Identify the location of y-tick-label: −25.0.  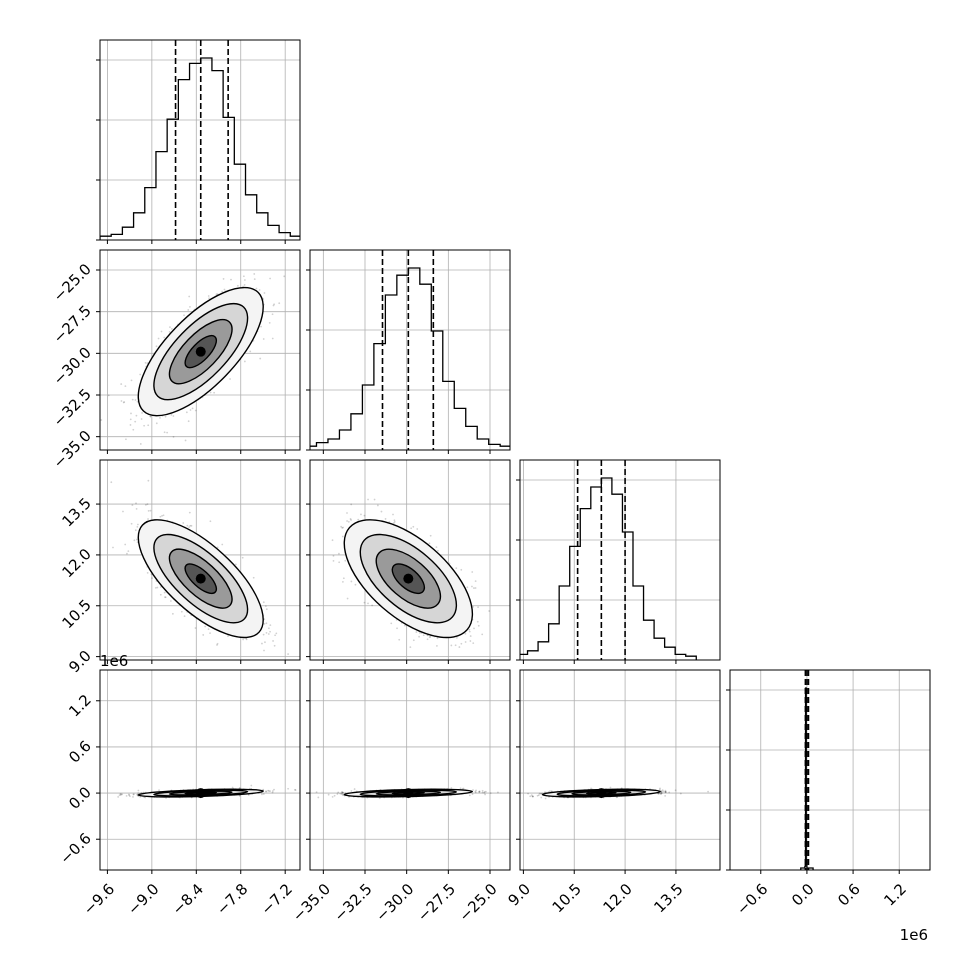
(72, 282).